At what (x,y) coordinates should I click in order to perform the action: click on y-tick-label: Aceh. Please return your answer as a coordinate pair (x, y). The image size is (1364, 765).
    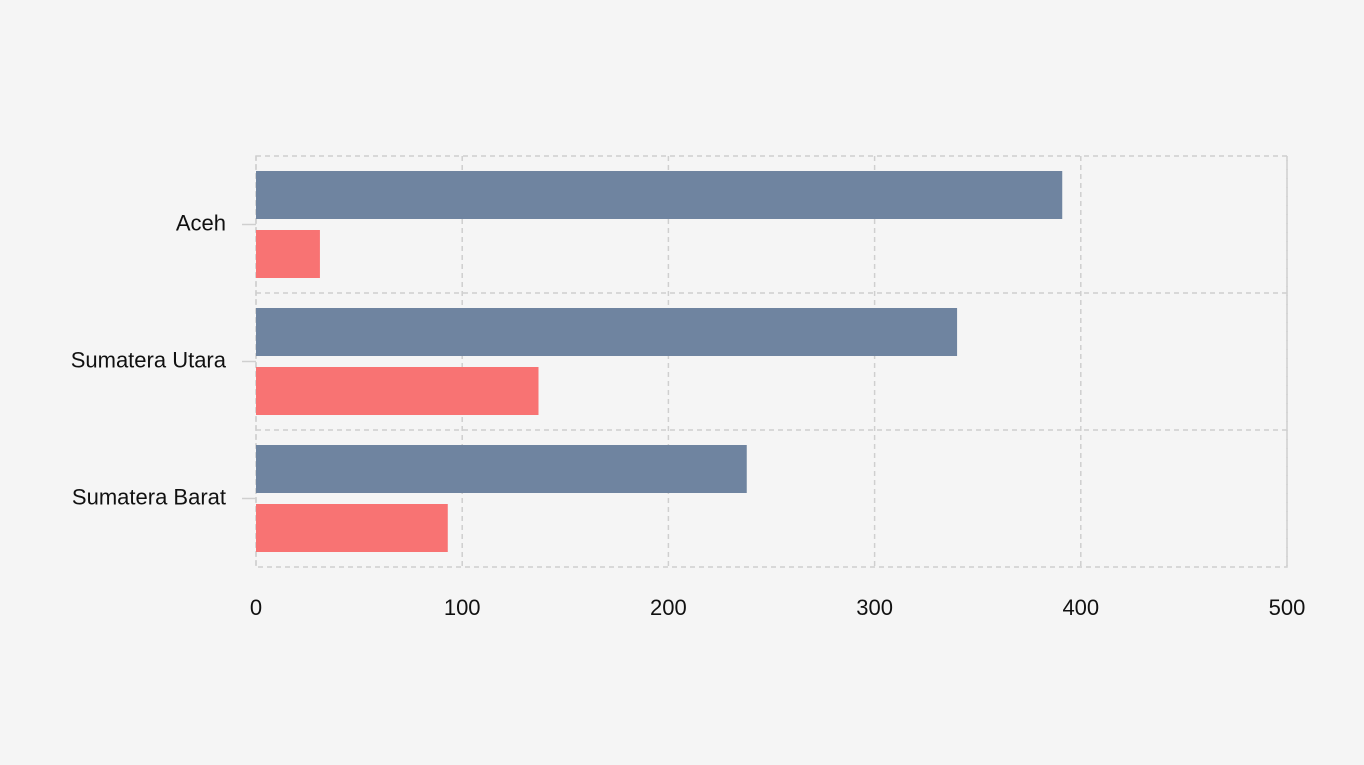
    Looking at the image, I should click on (201, 222).